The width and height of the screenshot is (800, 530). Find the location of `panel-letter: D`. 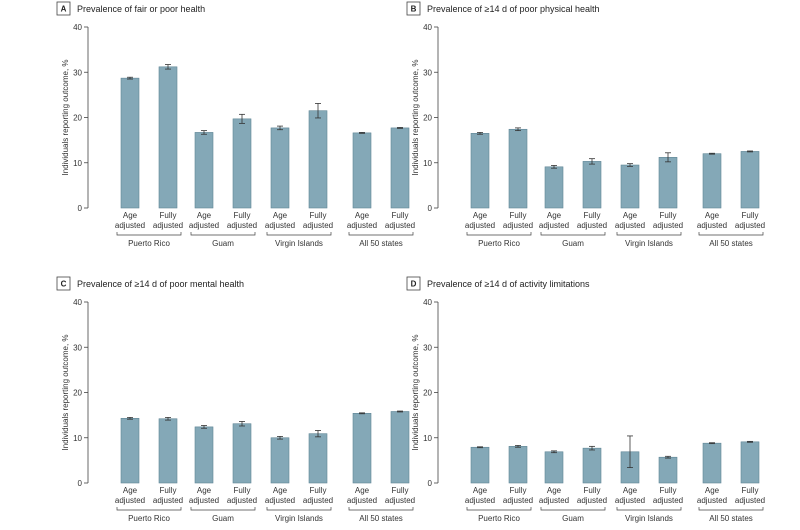

panel-letter: D is located at coordinates (414, 284).